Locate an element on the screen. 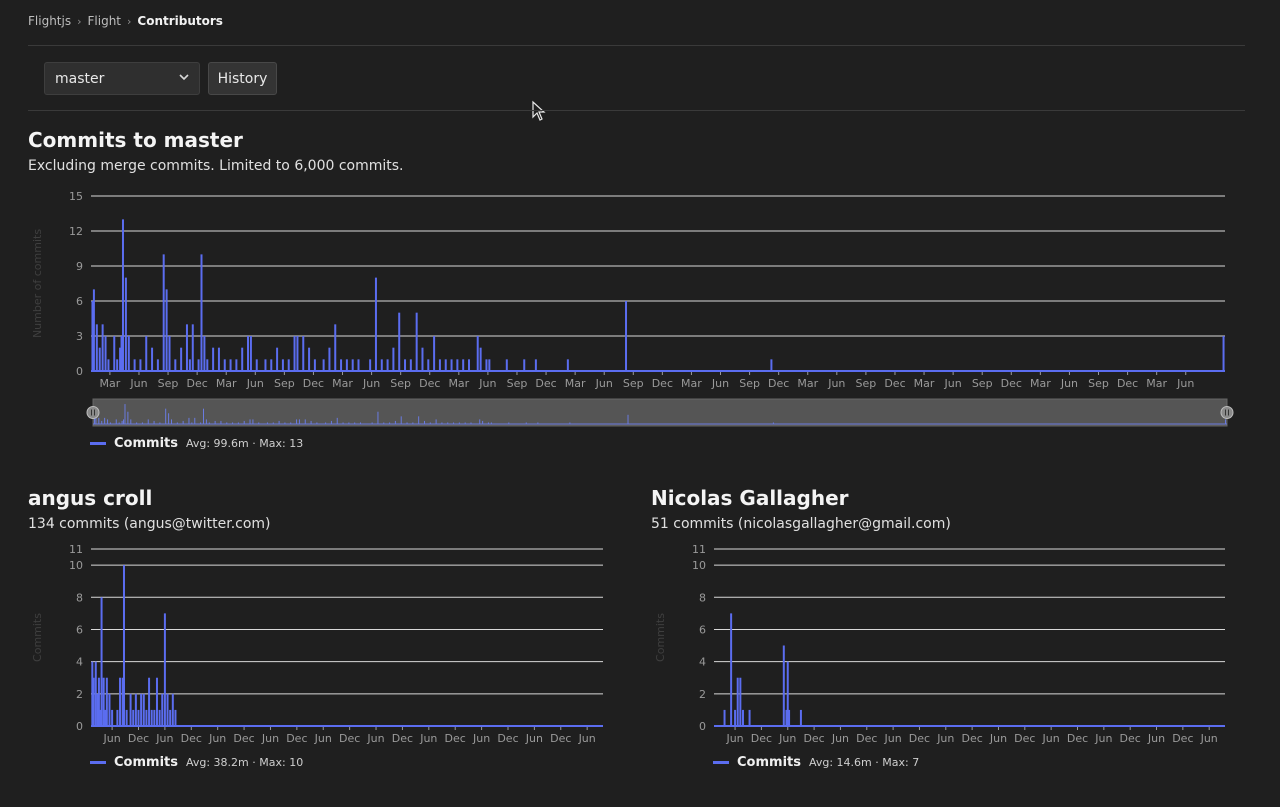 This screenshot has width=1280, height=807. branch-select: master is located at coordinates (122, 78).